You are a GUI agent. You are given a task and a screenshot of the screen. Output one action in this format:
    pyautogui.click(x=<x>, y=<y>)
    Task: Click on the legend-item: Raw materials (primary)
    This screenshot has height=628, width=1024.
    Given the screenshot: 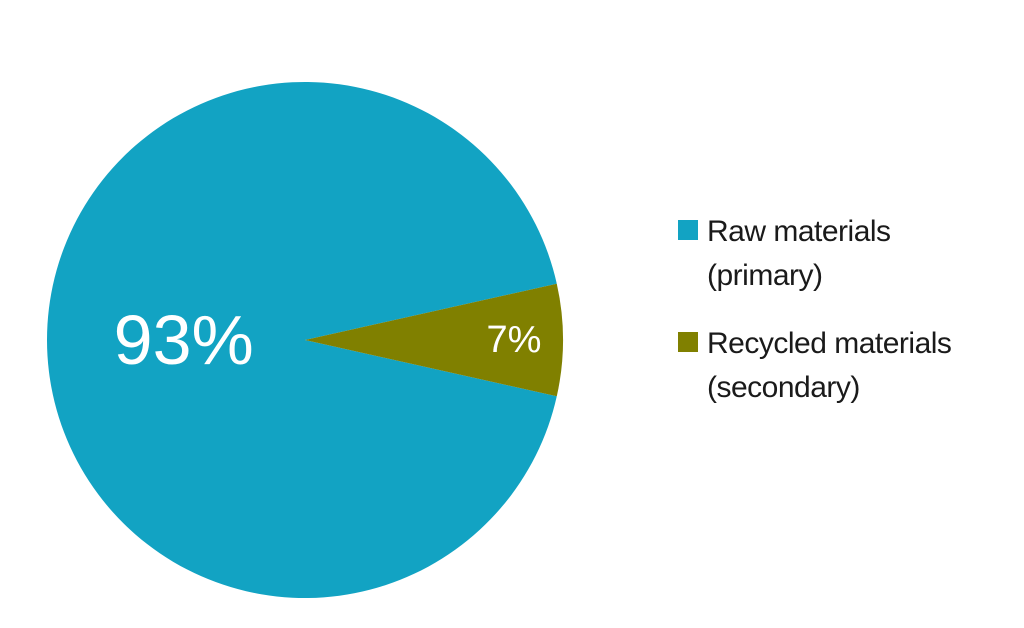 What is the action you would take?
    pyautogui.click(x=843, y=254)
    